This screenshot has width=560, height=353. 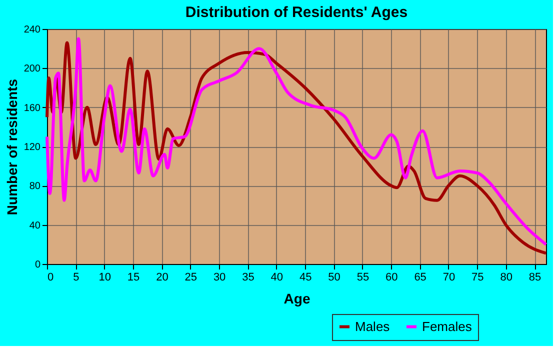 I want to click on x-tick-label: 35, so click(x=248, y=278).